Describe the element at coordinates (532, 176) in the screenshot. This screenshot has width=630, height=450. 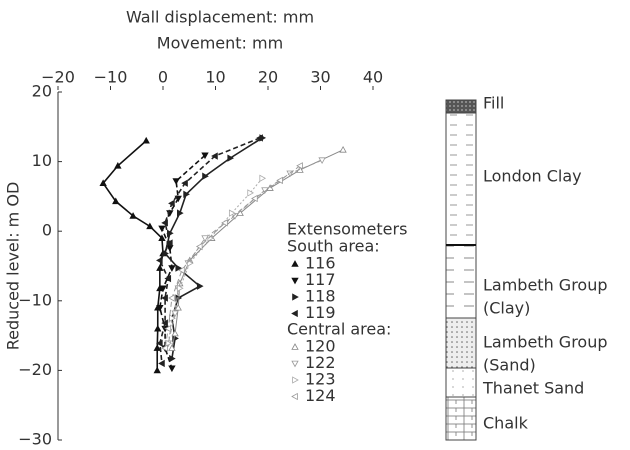
I see `stratum-label: London Clay` at that location.